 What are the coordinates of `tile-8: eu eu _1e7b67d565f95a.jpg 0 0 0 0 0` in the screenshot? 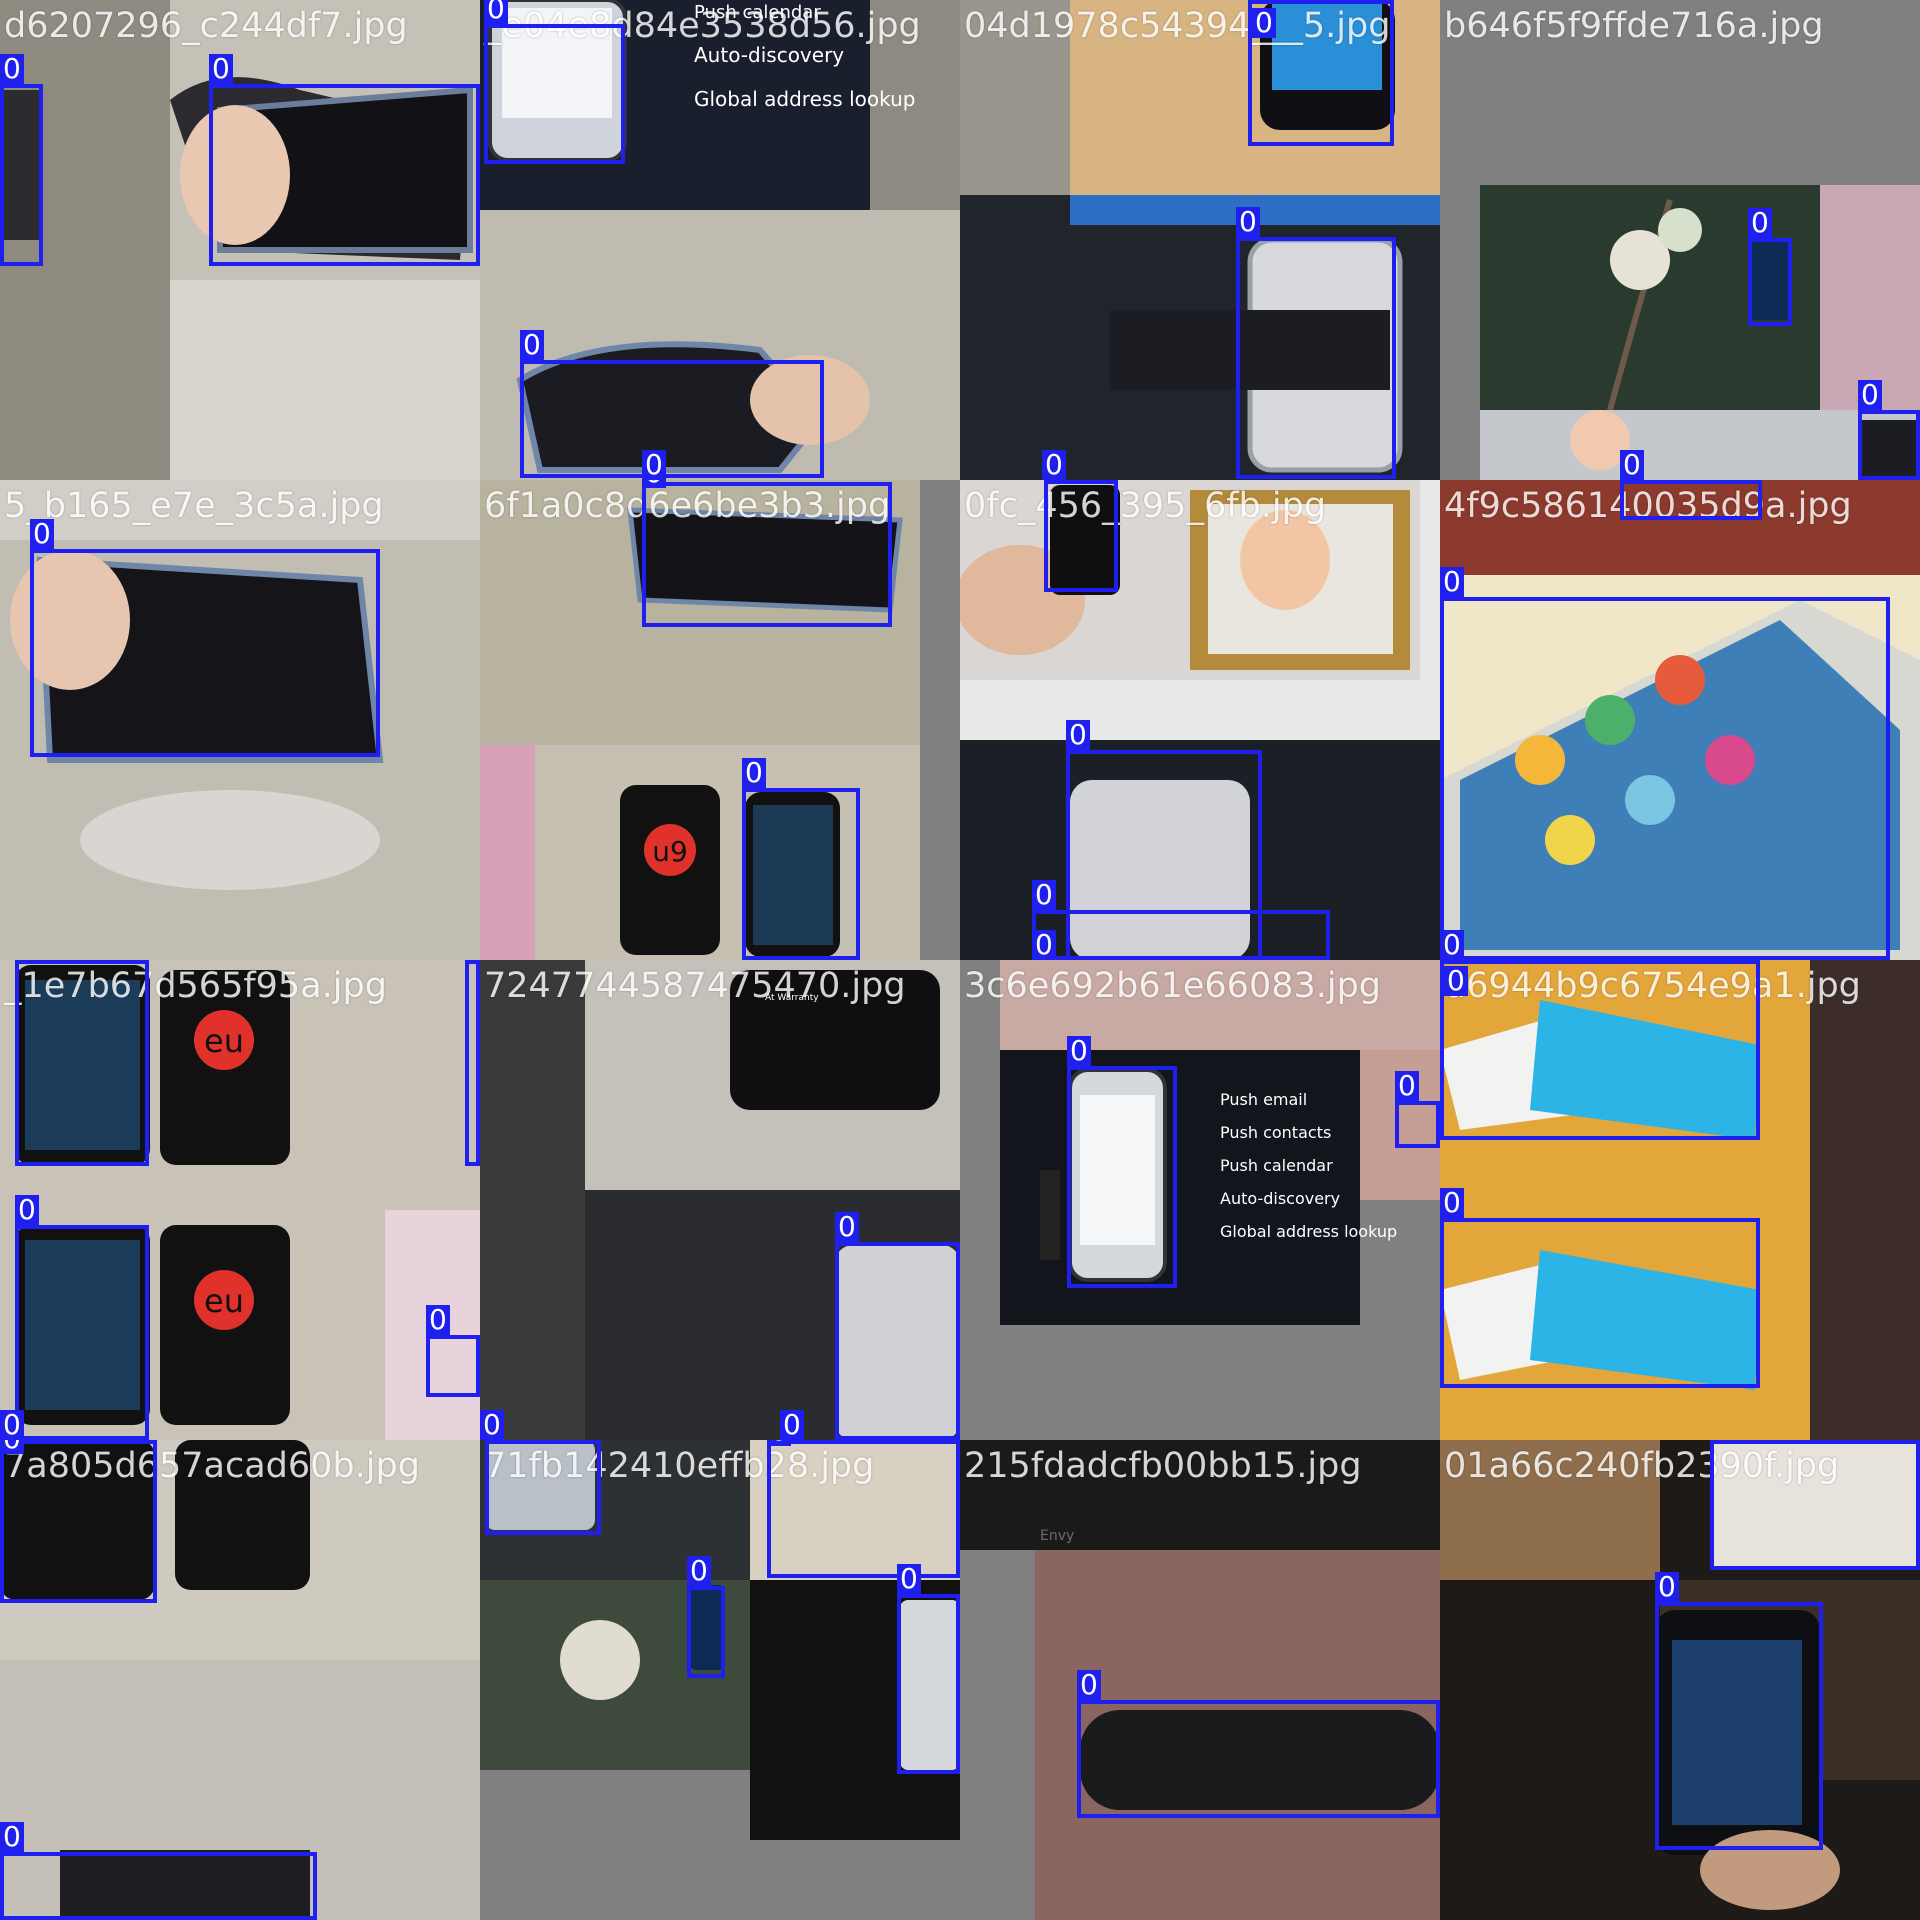 It's located at (240, 1200).